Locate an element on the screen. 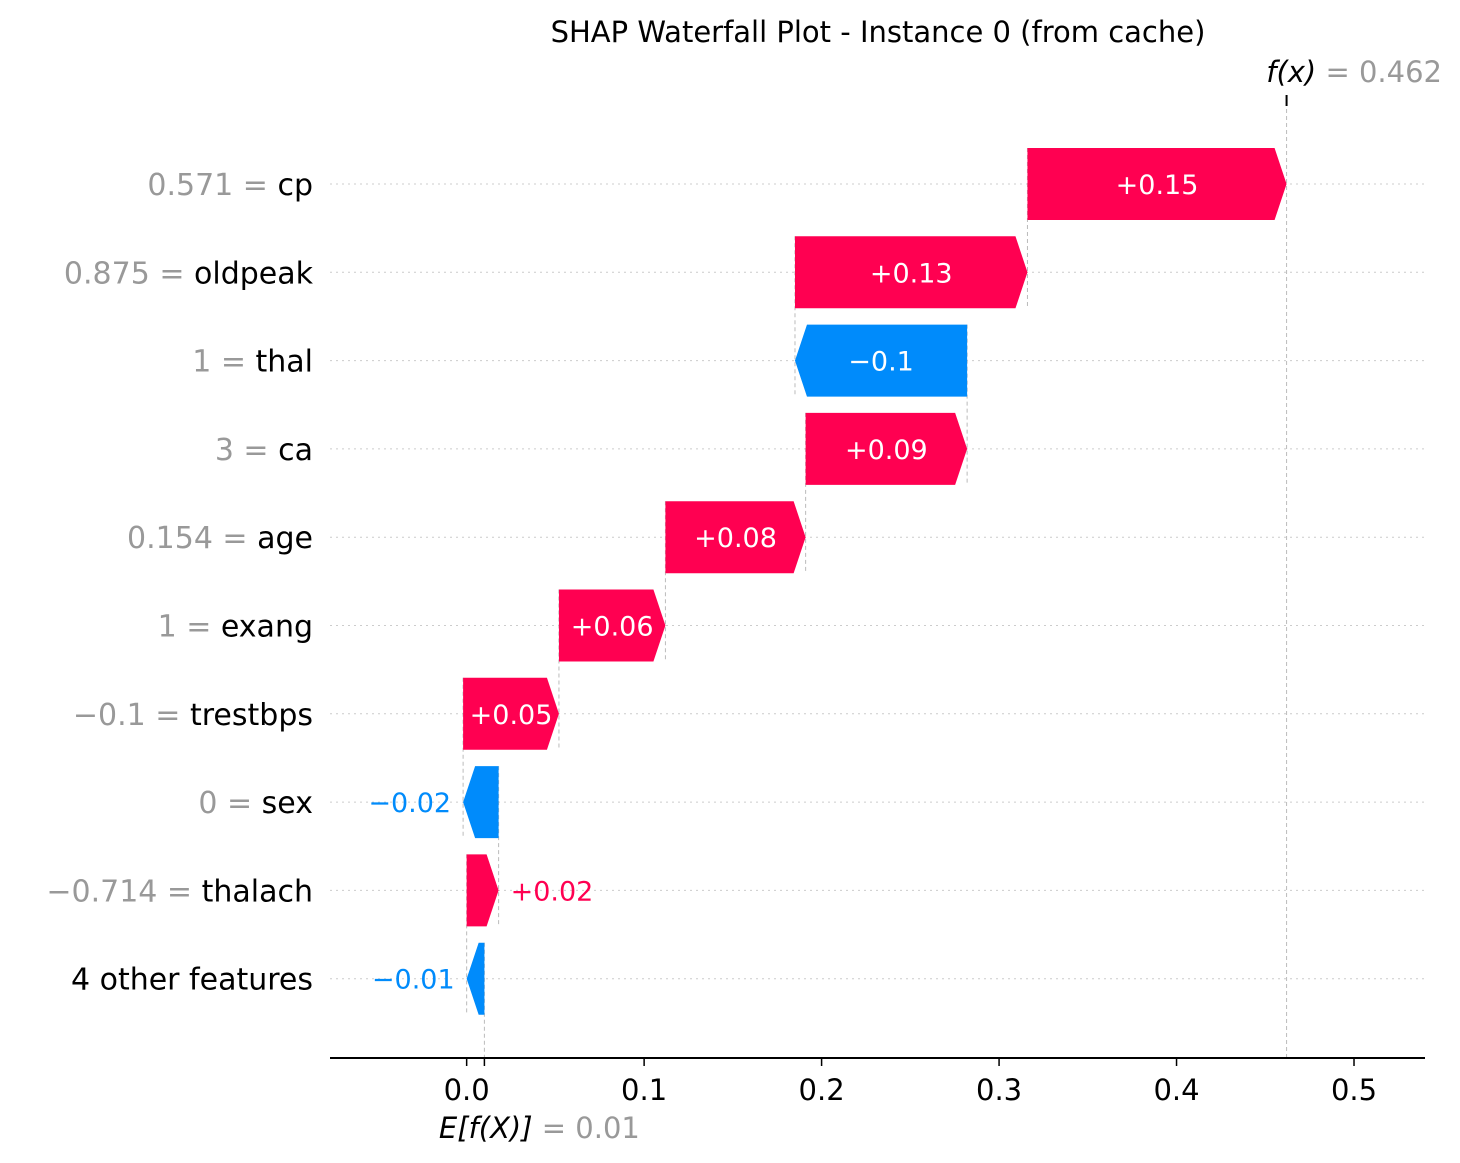 The width and height of the screenshot is (1460, 1163). feature-label: 0.875 = oldpeak is located at coordinates (189, 273).